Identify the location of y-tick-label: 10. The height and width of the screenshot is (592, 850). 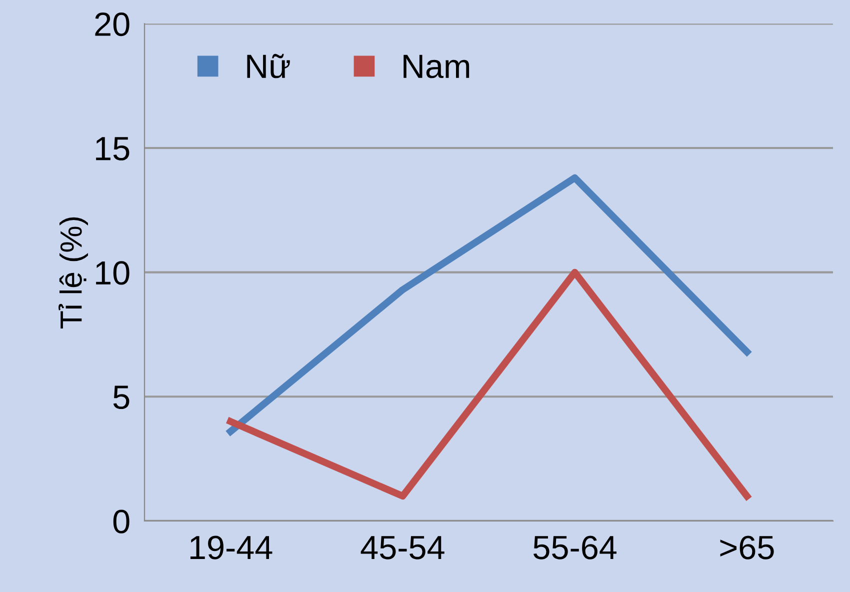
(113, 273).